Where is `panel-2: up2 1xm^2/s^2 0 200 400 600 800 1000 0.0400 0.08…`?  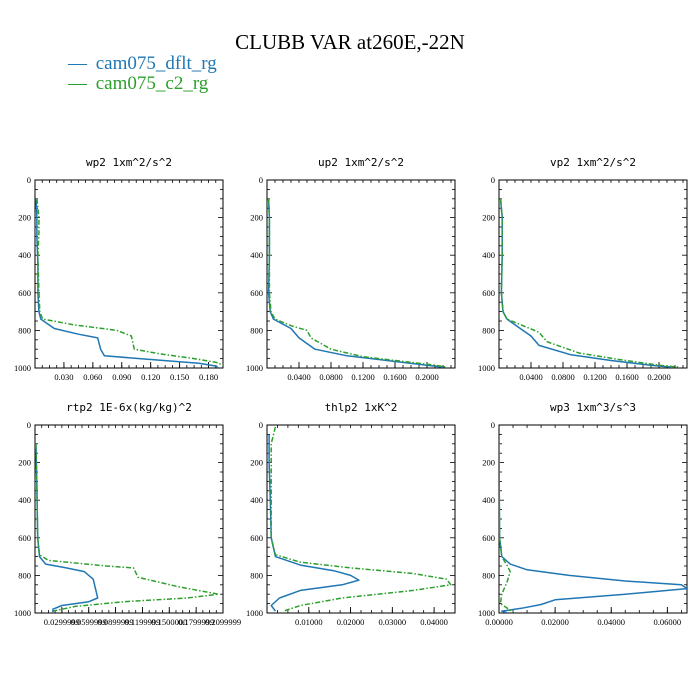 panel-2: up2 1xm^2/s^2 0 200 400 600 800 1000 0.0400 0.08… is located at coordinates (351, 269).